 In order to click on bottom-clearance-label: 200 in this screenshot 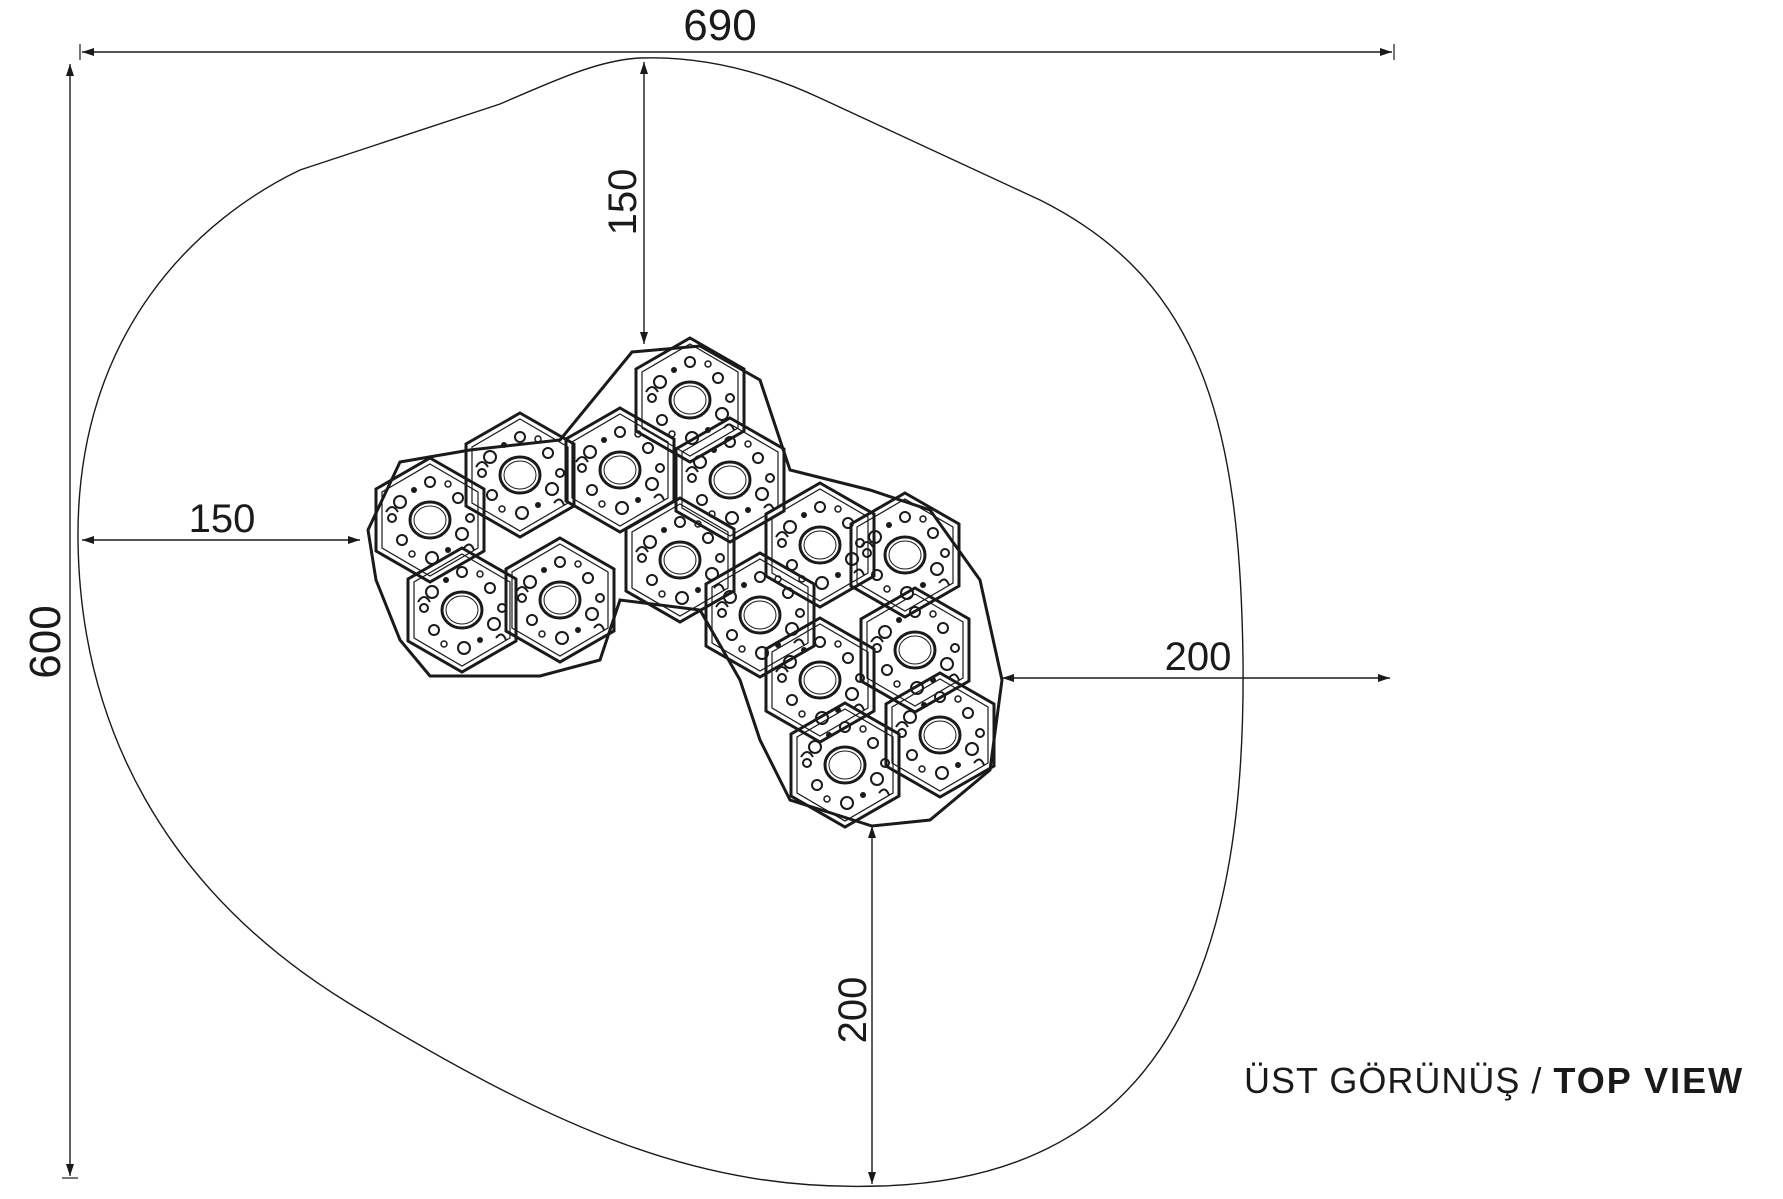, I will do `click(853, 1010)`.